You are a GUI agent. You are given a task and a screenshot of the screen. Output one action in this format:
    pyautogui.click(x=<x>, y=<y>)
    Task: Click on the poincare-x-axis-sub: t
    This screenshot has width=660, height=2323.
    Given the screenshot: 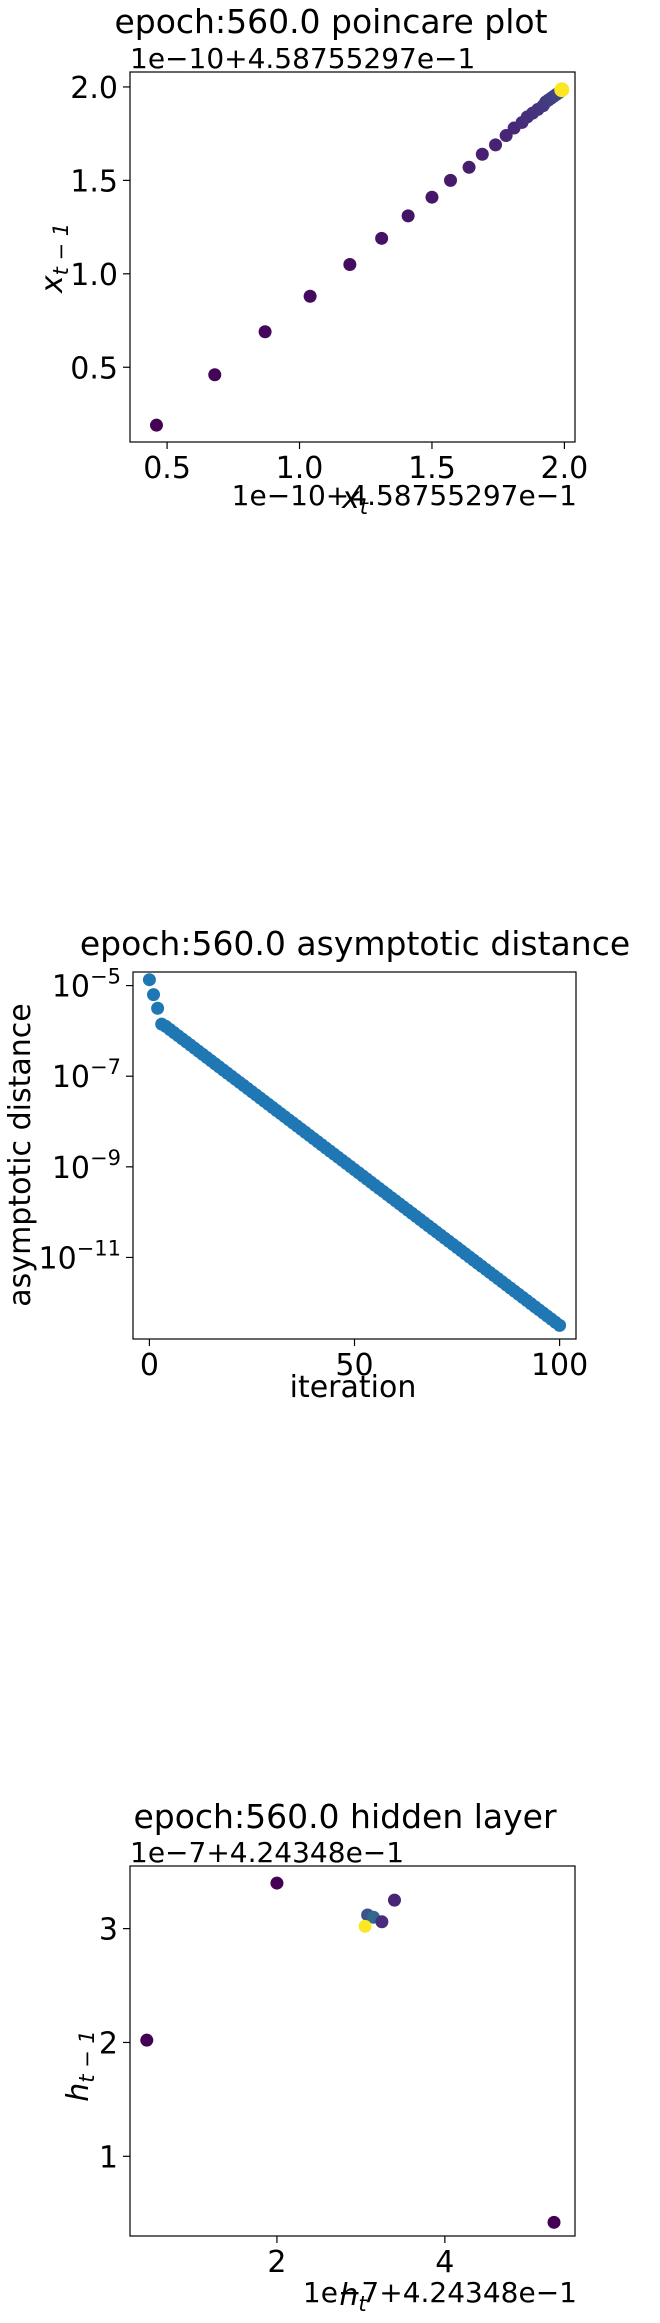 What is the action you would take?
    pyautogui.click(x=364, y=507)
    